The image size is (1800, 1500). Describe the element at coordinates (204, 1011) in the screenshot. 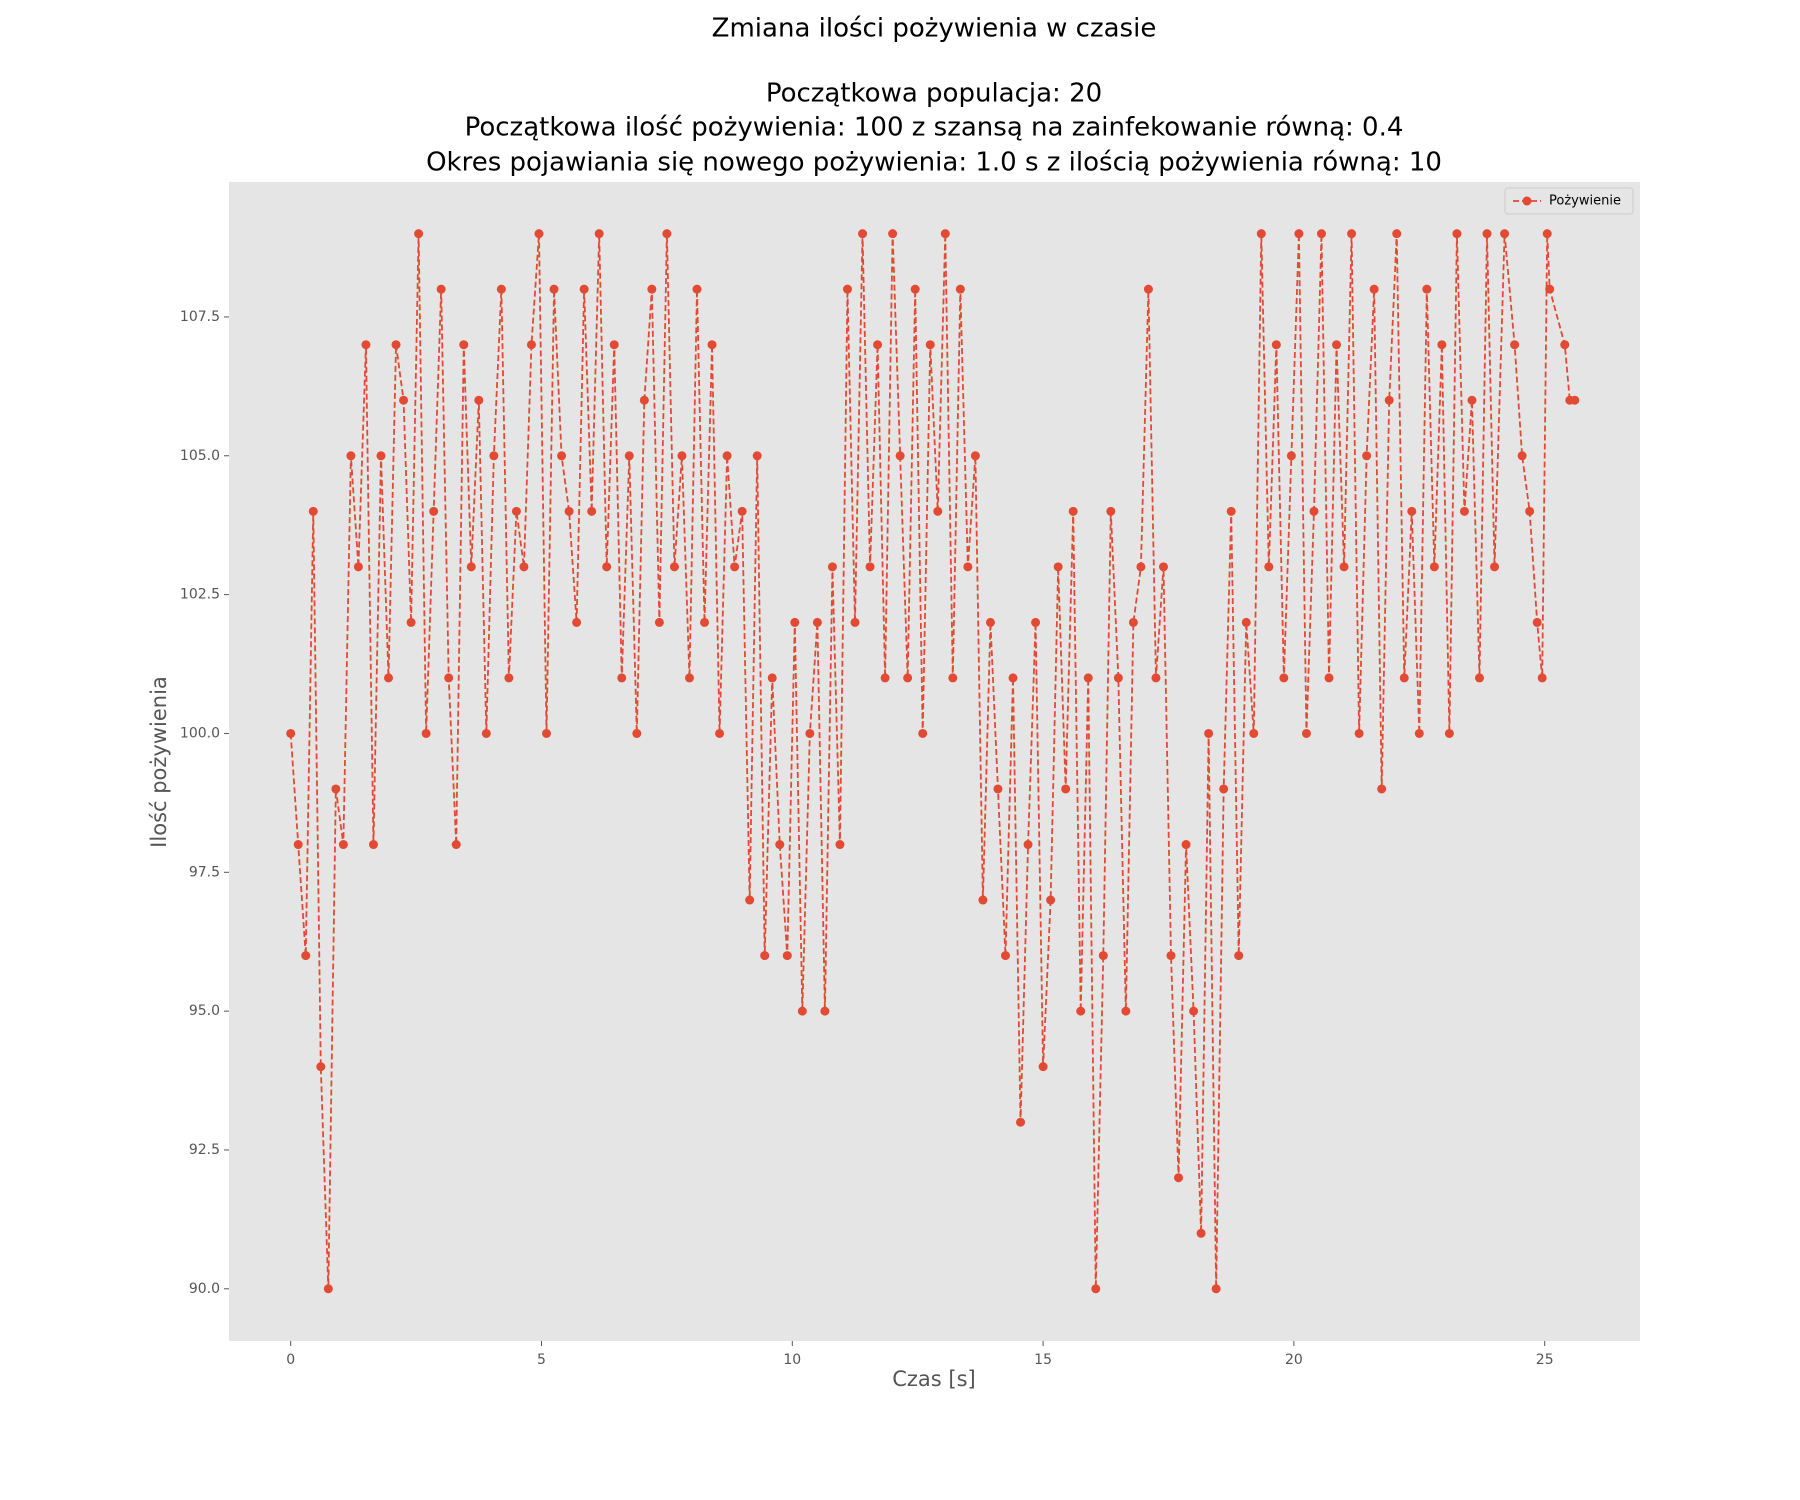

I see `y-tick-label: 95.0` at that location.